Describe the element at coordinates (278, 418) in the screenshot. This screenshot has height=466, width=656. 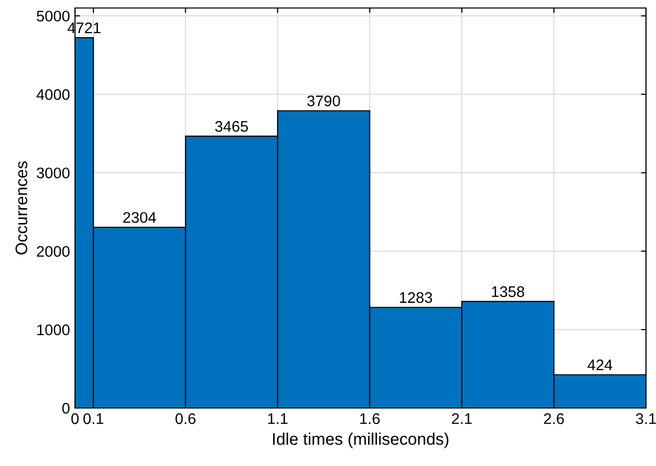
I see `x-tick-label: 1.1` at that location.